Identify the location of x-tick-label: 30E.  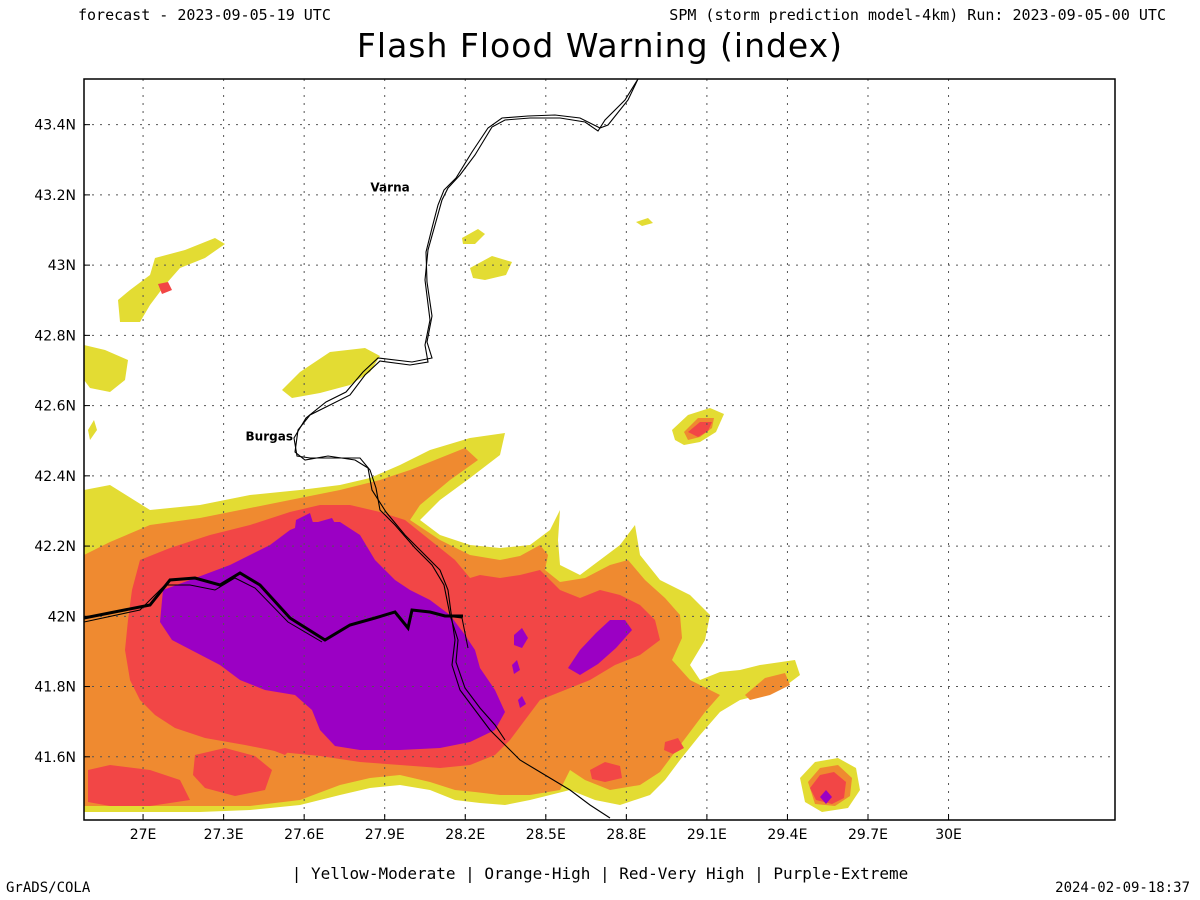
(948, 835).